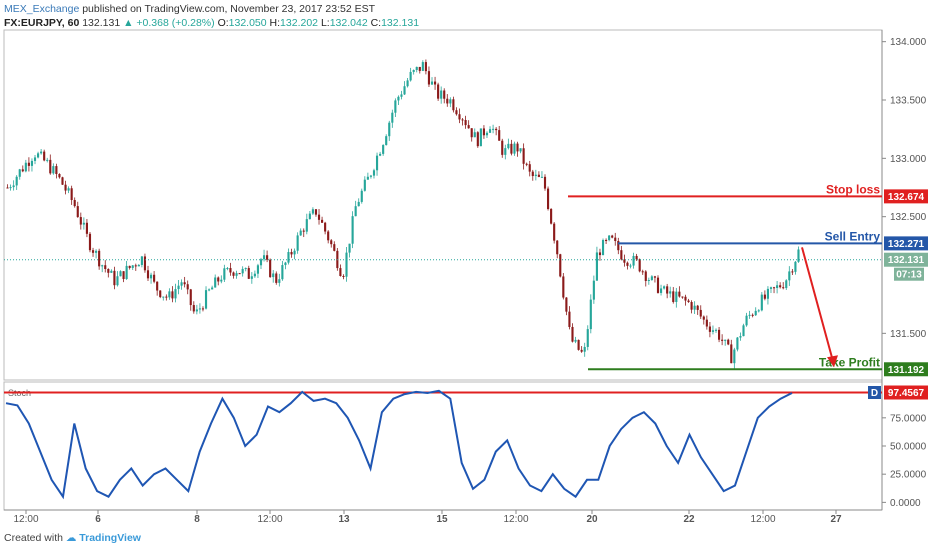 Image resolution: width=932 pixels, height=550 pixels. I want to click on high-label: H:, so click(275, 23).